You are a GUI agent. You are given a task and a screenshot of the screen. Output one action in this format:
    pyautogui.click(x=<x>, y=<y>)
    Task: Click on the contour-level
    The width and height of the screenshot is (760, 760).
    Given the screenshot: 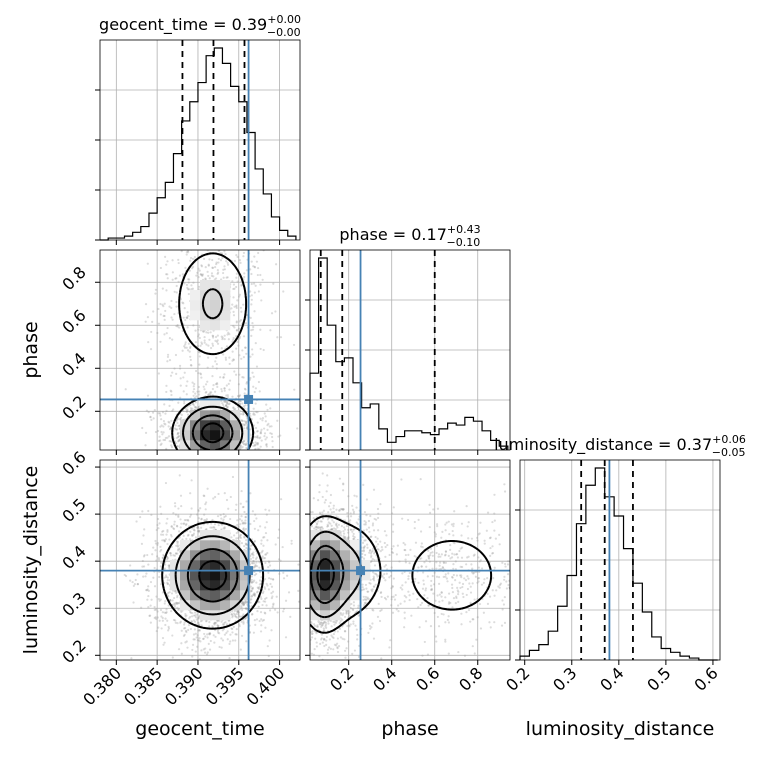 What is the action you would take?
    pyautogui.click(x=213, y=369)
    